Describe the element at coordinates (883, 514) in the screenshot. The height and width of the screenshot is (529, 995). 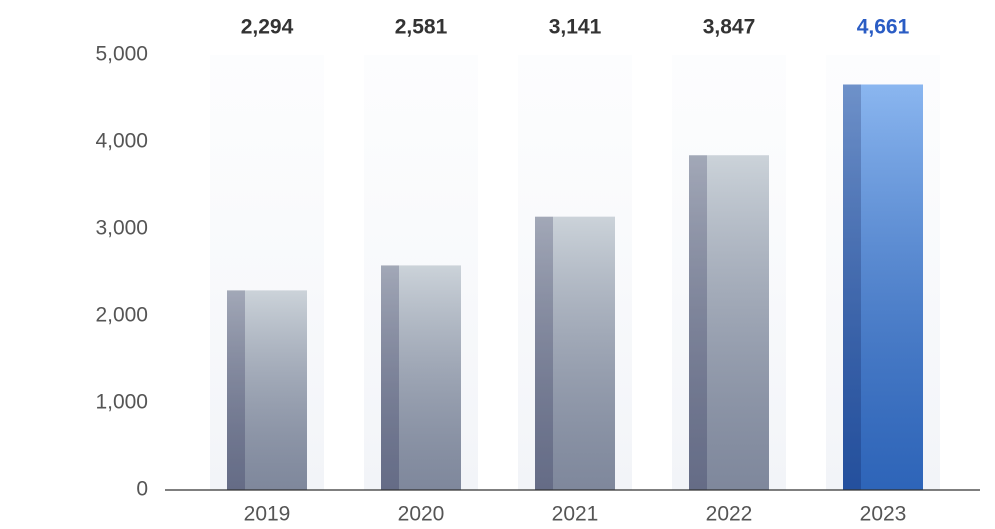
I see `x-tick-label: 2023` at that location.